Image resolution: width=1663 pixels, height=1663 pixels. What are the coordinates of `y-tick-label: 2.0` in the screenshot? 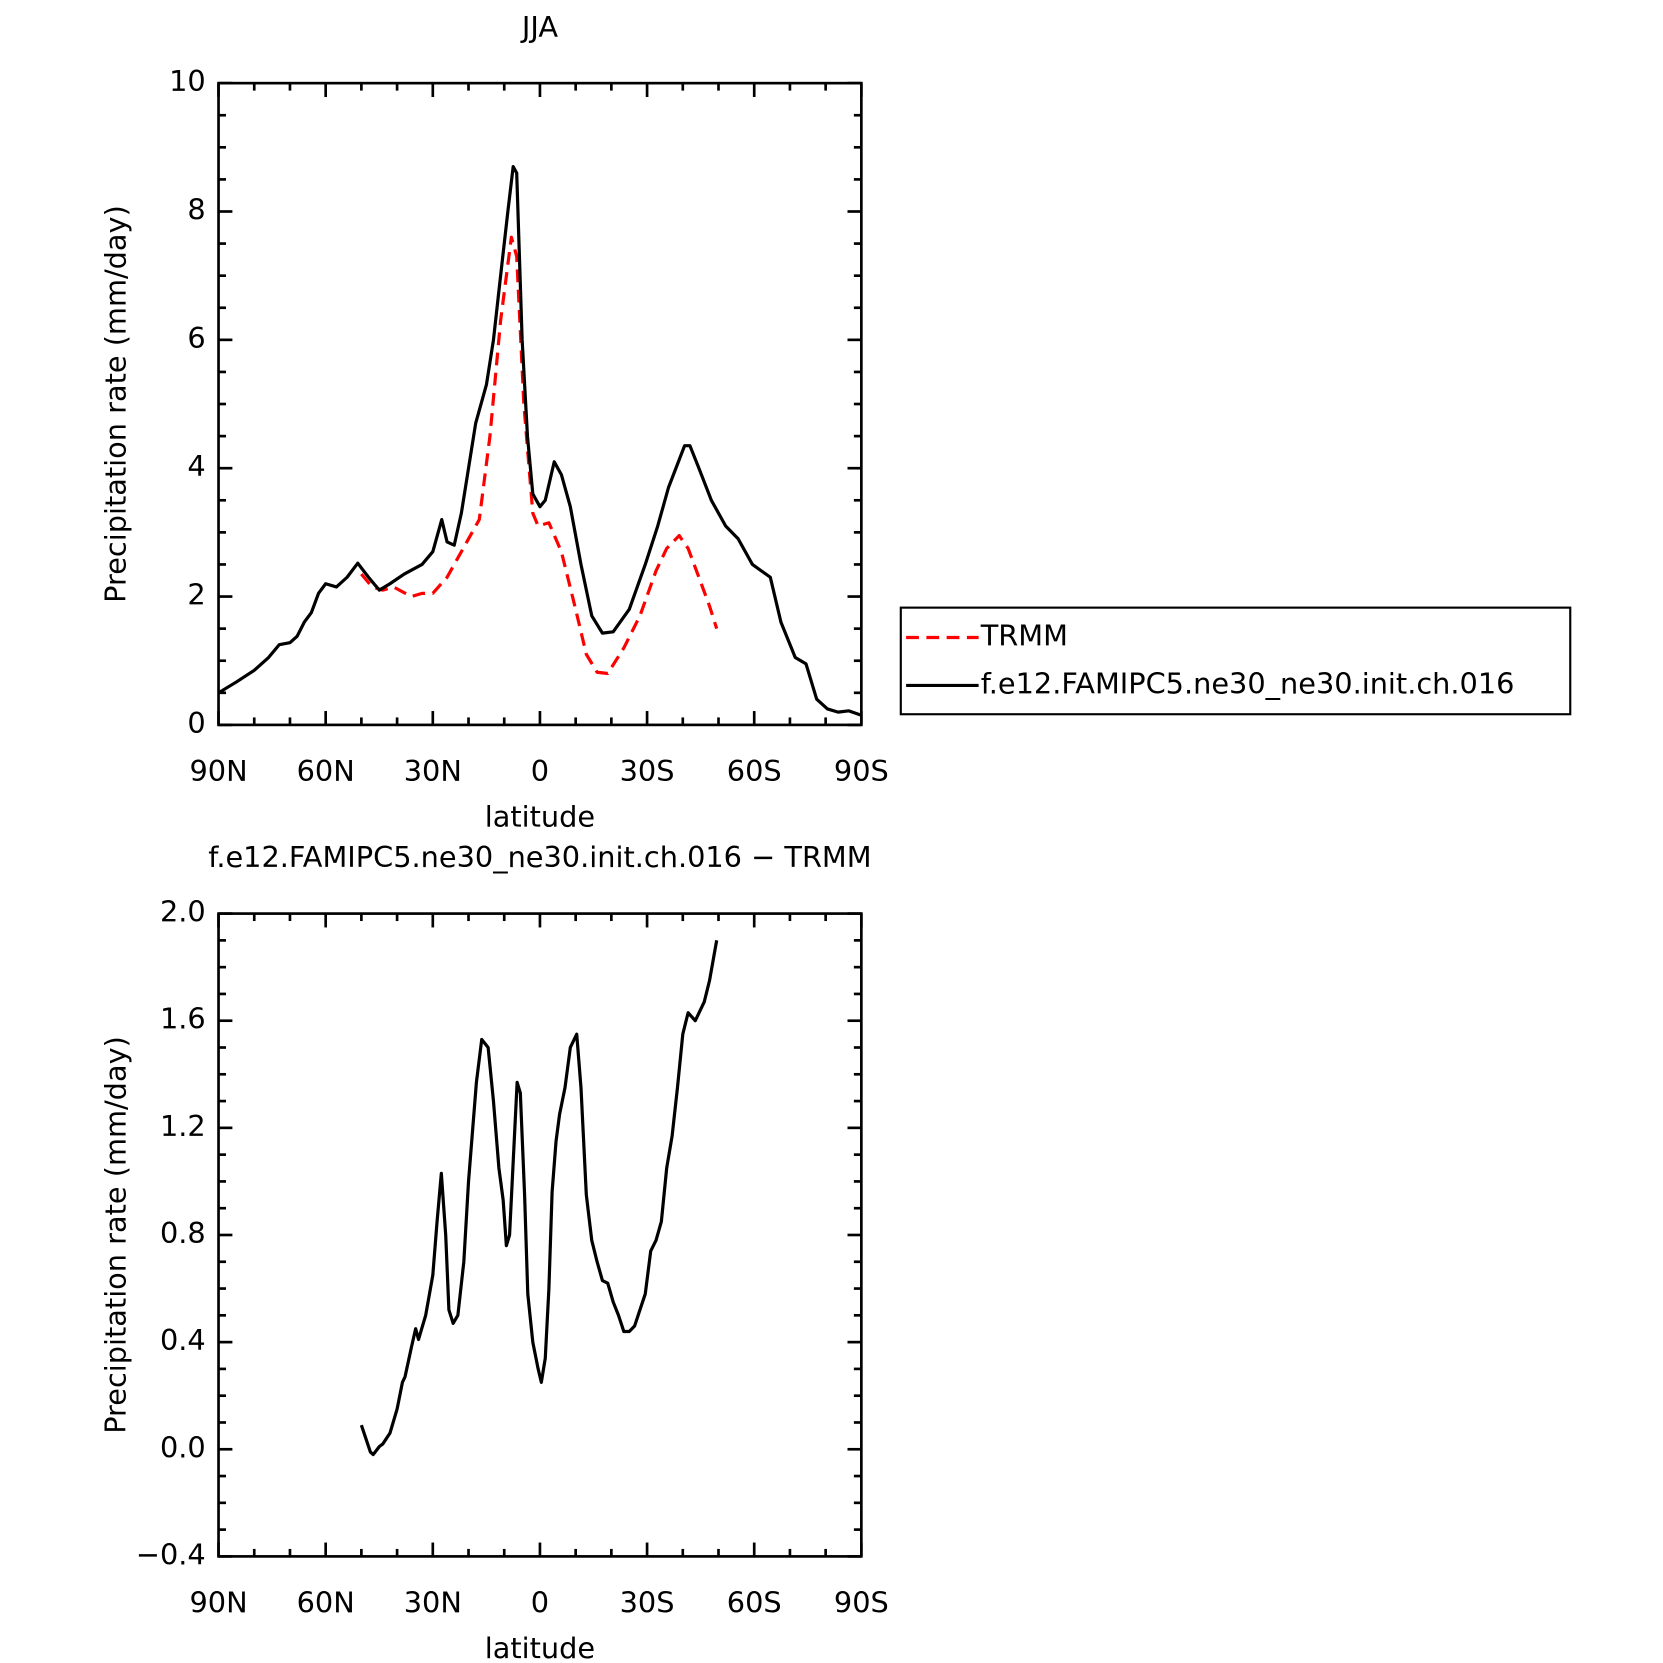 It's located at (183, 912).